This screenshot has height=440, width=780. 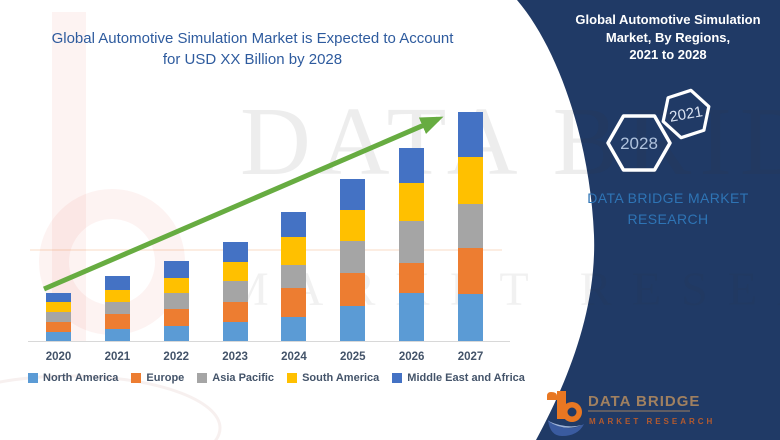 I want to click on legend-label: Middle East and Africa, so click(x=466, y=378).